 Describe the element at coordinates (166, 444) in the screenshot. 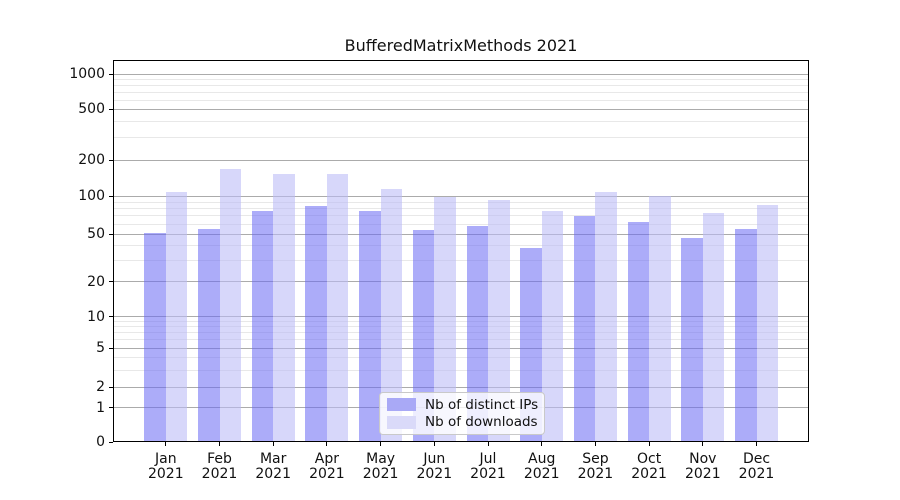

I see `x-tick-mark-jan` at that location.